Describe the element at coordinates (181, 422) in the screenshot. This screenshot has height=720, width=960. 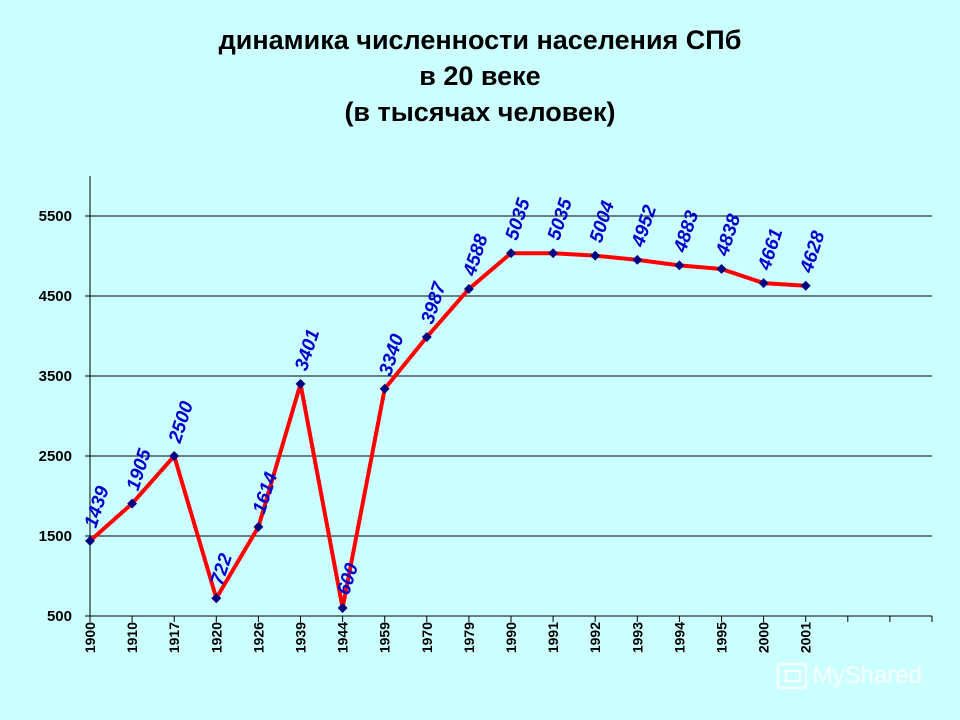
I see `data-label: 2500` at that location.